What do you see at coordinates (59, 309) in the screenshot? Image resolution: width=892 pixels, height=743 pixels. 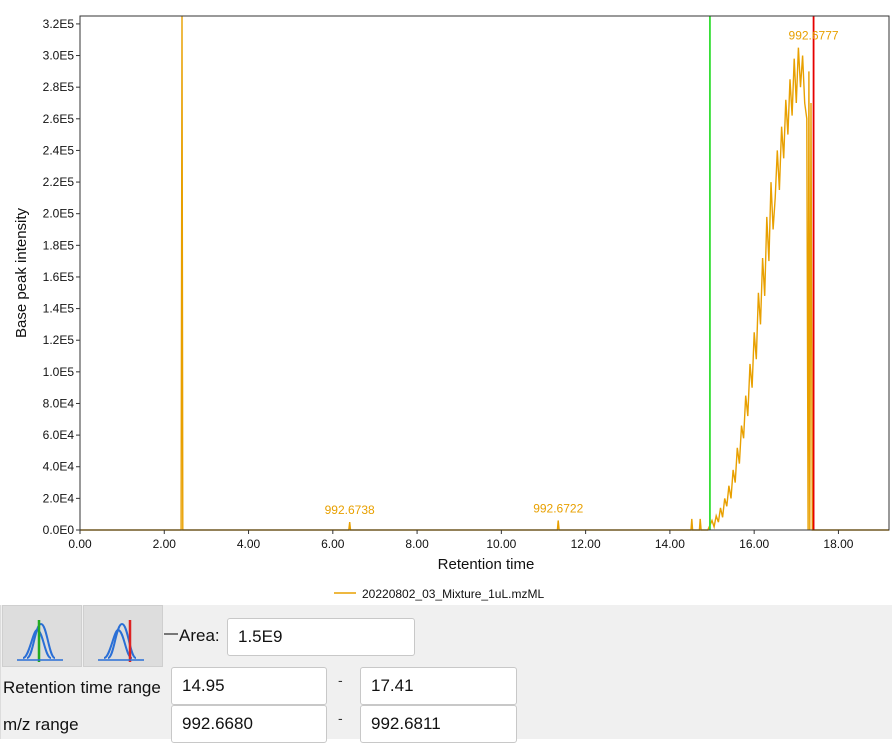 I see `y-tick-label: 1.4E5` at bounding box center [59, 309].